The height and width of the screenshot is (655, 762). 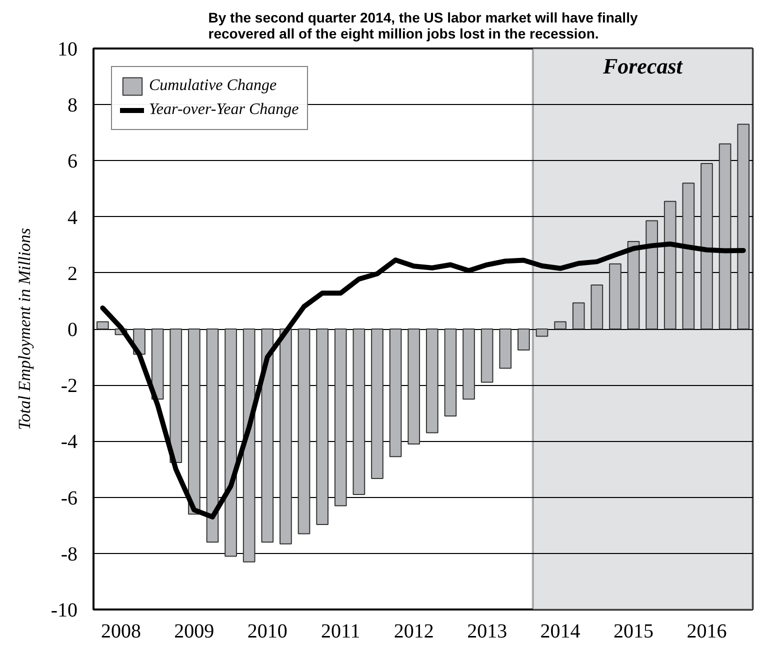 I want to click on x-tick-label: 2010, so click(x=267, y=631).